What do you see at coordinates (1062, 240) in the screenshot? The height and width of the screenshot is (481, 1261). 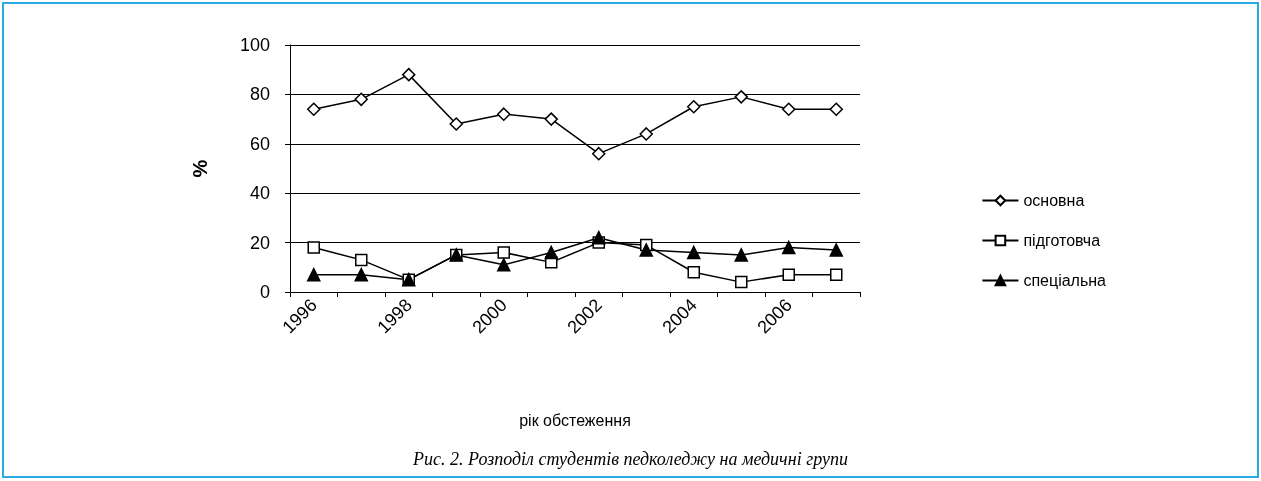 I see `legend-label: підготовча` at bounding box center [1062, 240].